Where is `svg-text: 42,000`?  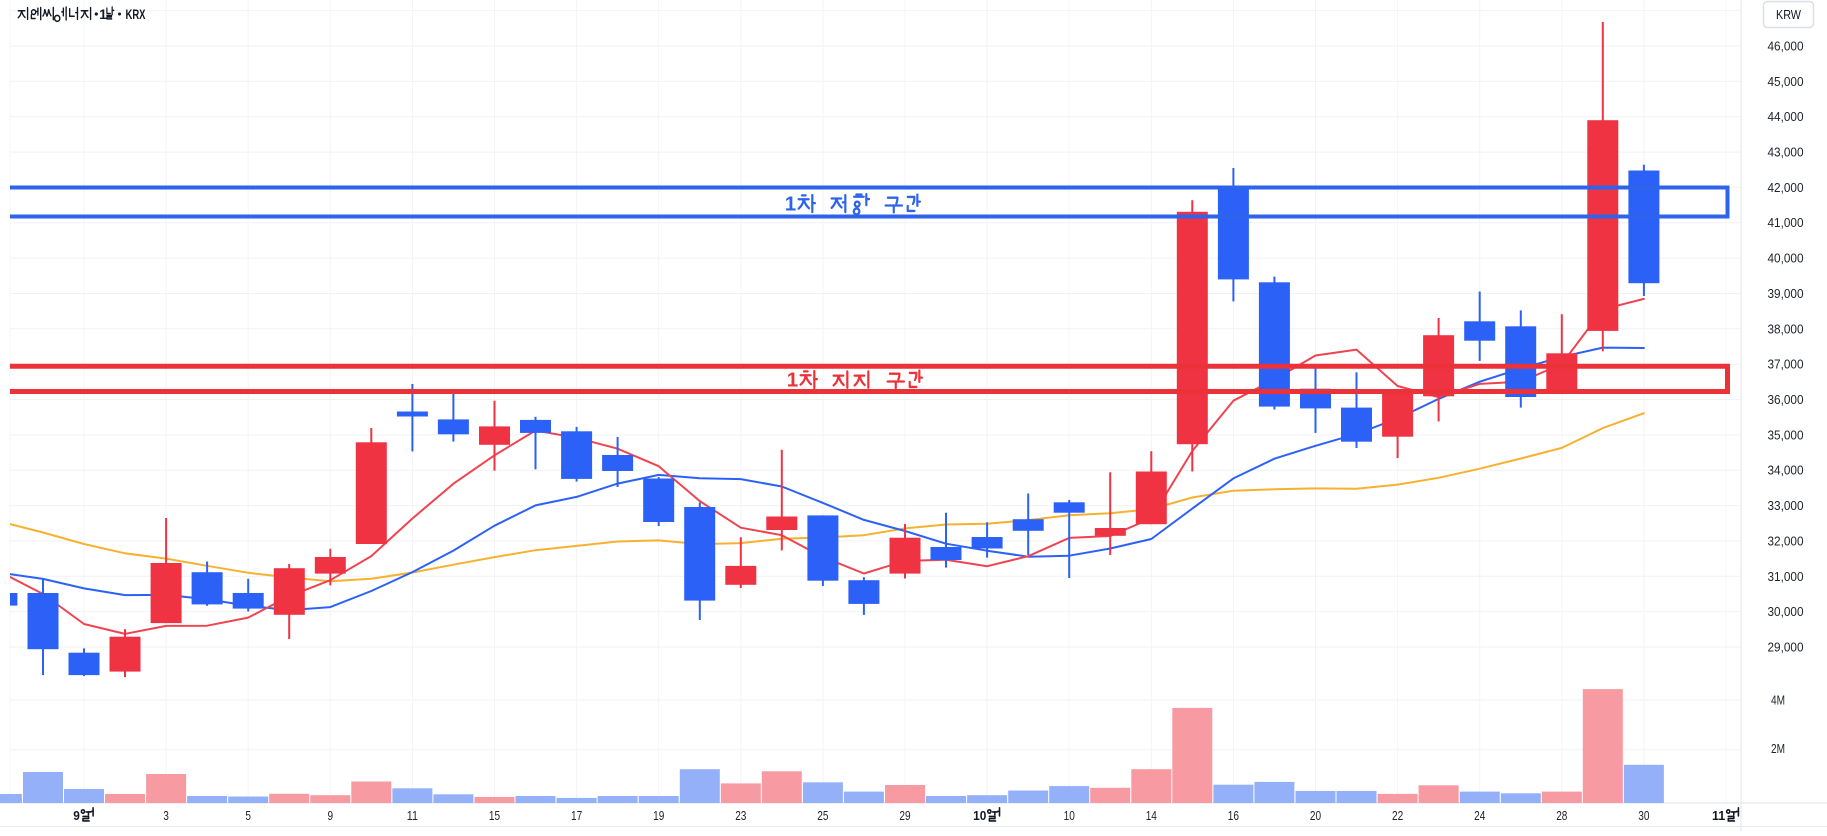 svg-text: 42,000 is located at coordinates (1786, 188).